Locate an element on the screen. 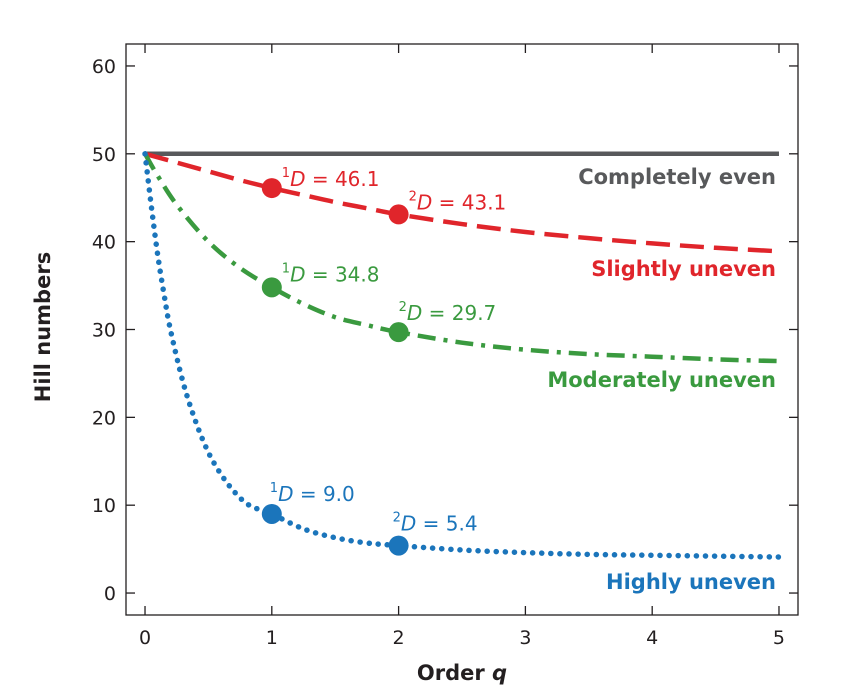 The image size is (860, 699). y-tick-label: 50 is located at coordinates (104, 155).